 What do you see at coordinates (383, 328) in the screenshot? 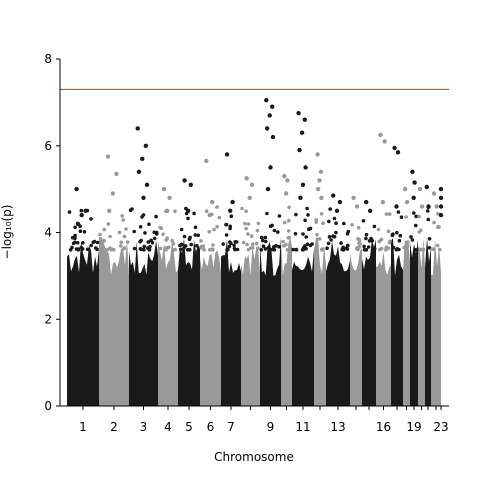
I see `chromosome-16-cloud` at bounding box center [383, 328].